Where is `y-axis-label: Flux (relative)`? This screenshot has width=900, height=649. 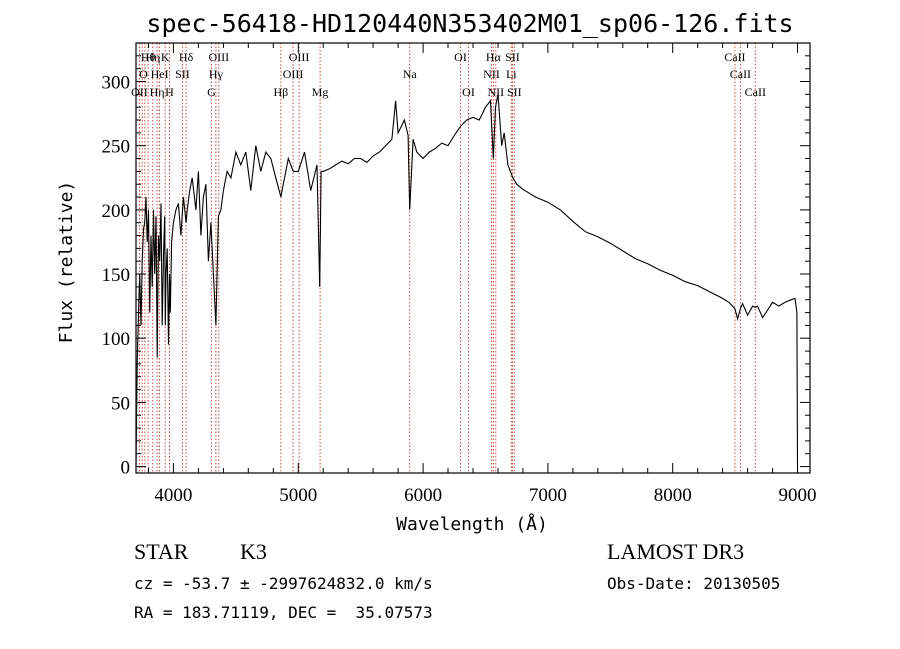 y-axis-label: Flux (relative) is located at coordinates (66, 262).